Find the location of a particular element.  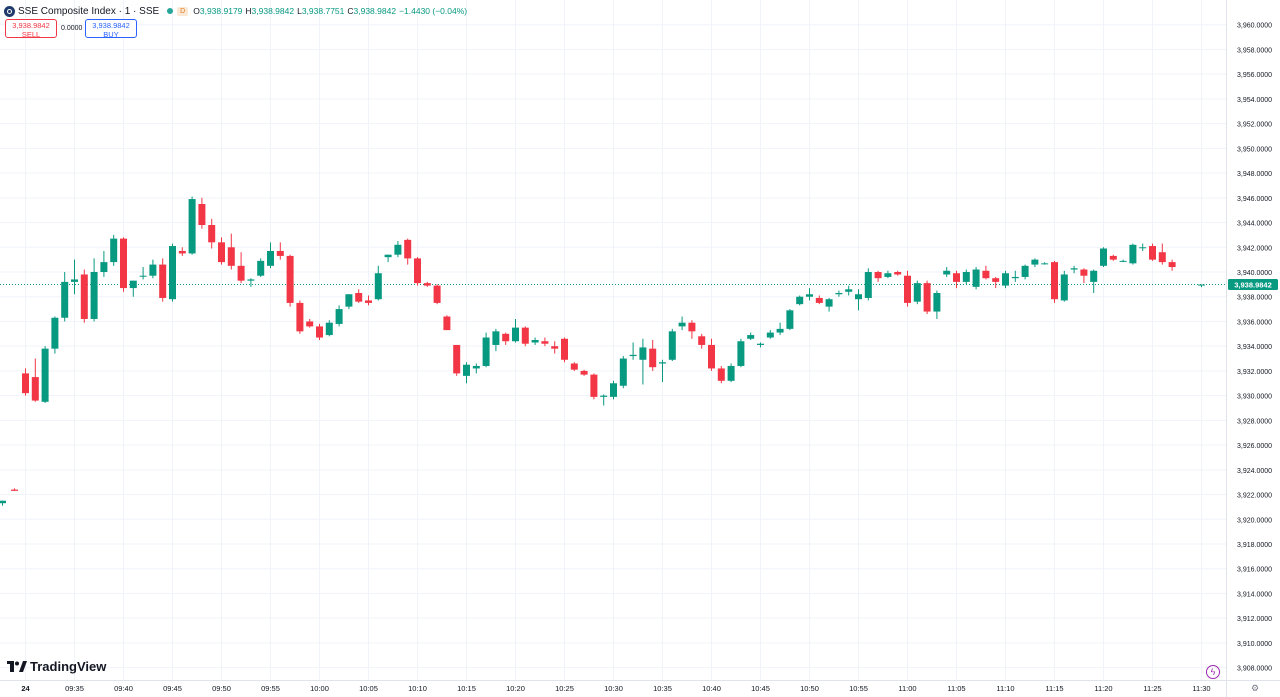

y-tick-label: 3,912.0000 is located at coordinates (1254, 619).